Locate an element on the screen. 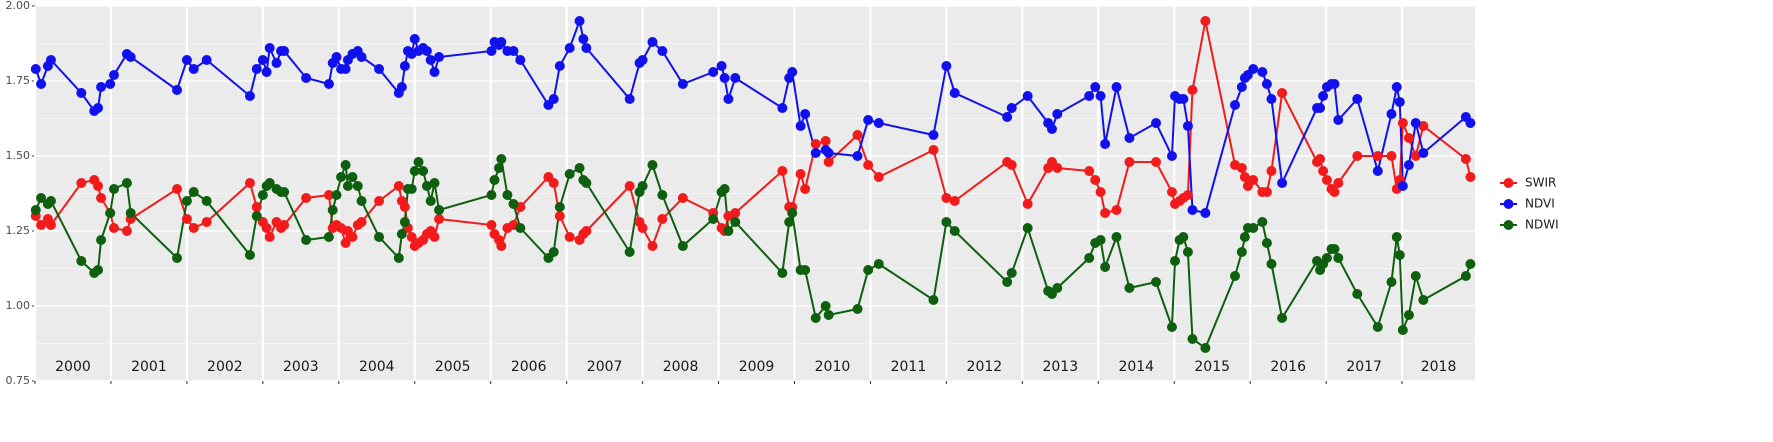  year-label: 2002 is located at coordinates (225, 367).